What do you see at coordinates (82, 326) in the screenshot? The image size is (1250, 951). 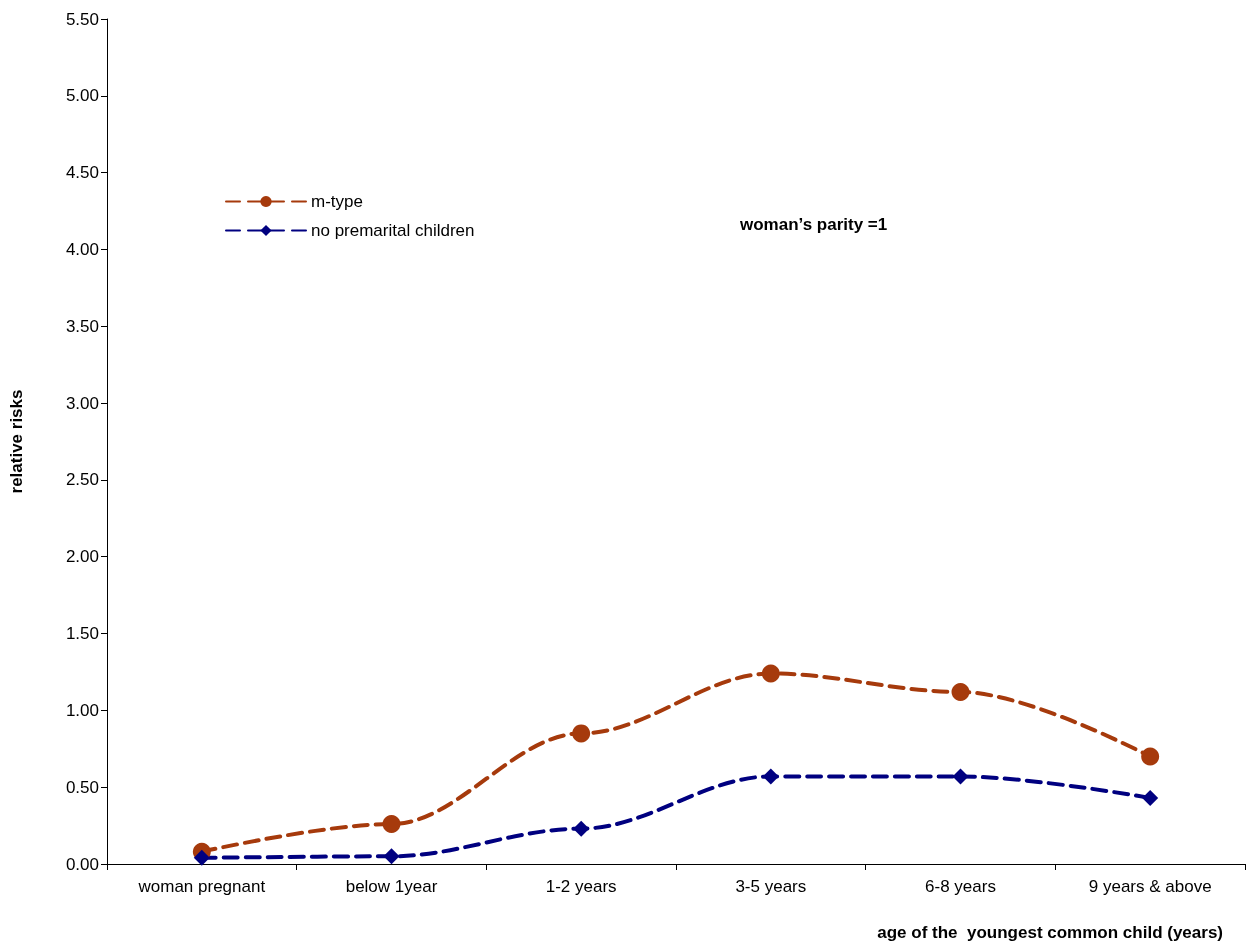 I see `y-tick-label: 3.50` at bounding box center [82, 326].